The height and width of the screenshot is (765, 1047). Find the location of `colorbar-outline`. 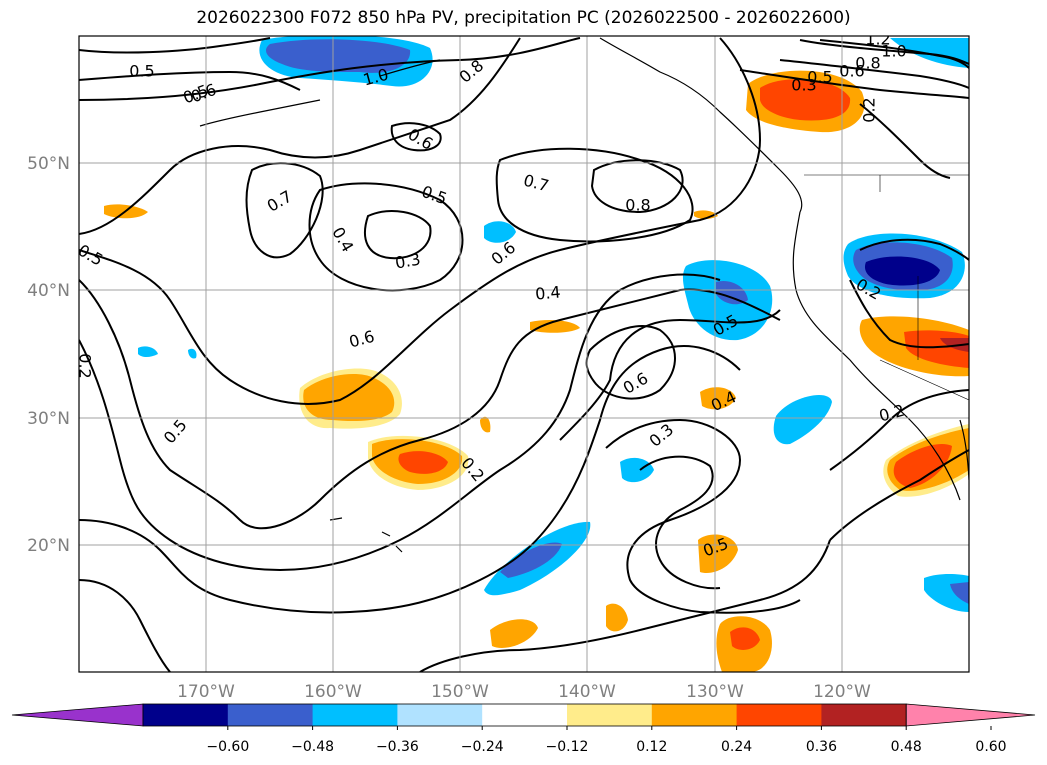

colorbar-outline is located at coordinates (524, 715).